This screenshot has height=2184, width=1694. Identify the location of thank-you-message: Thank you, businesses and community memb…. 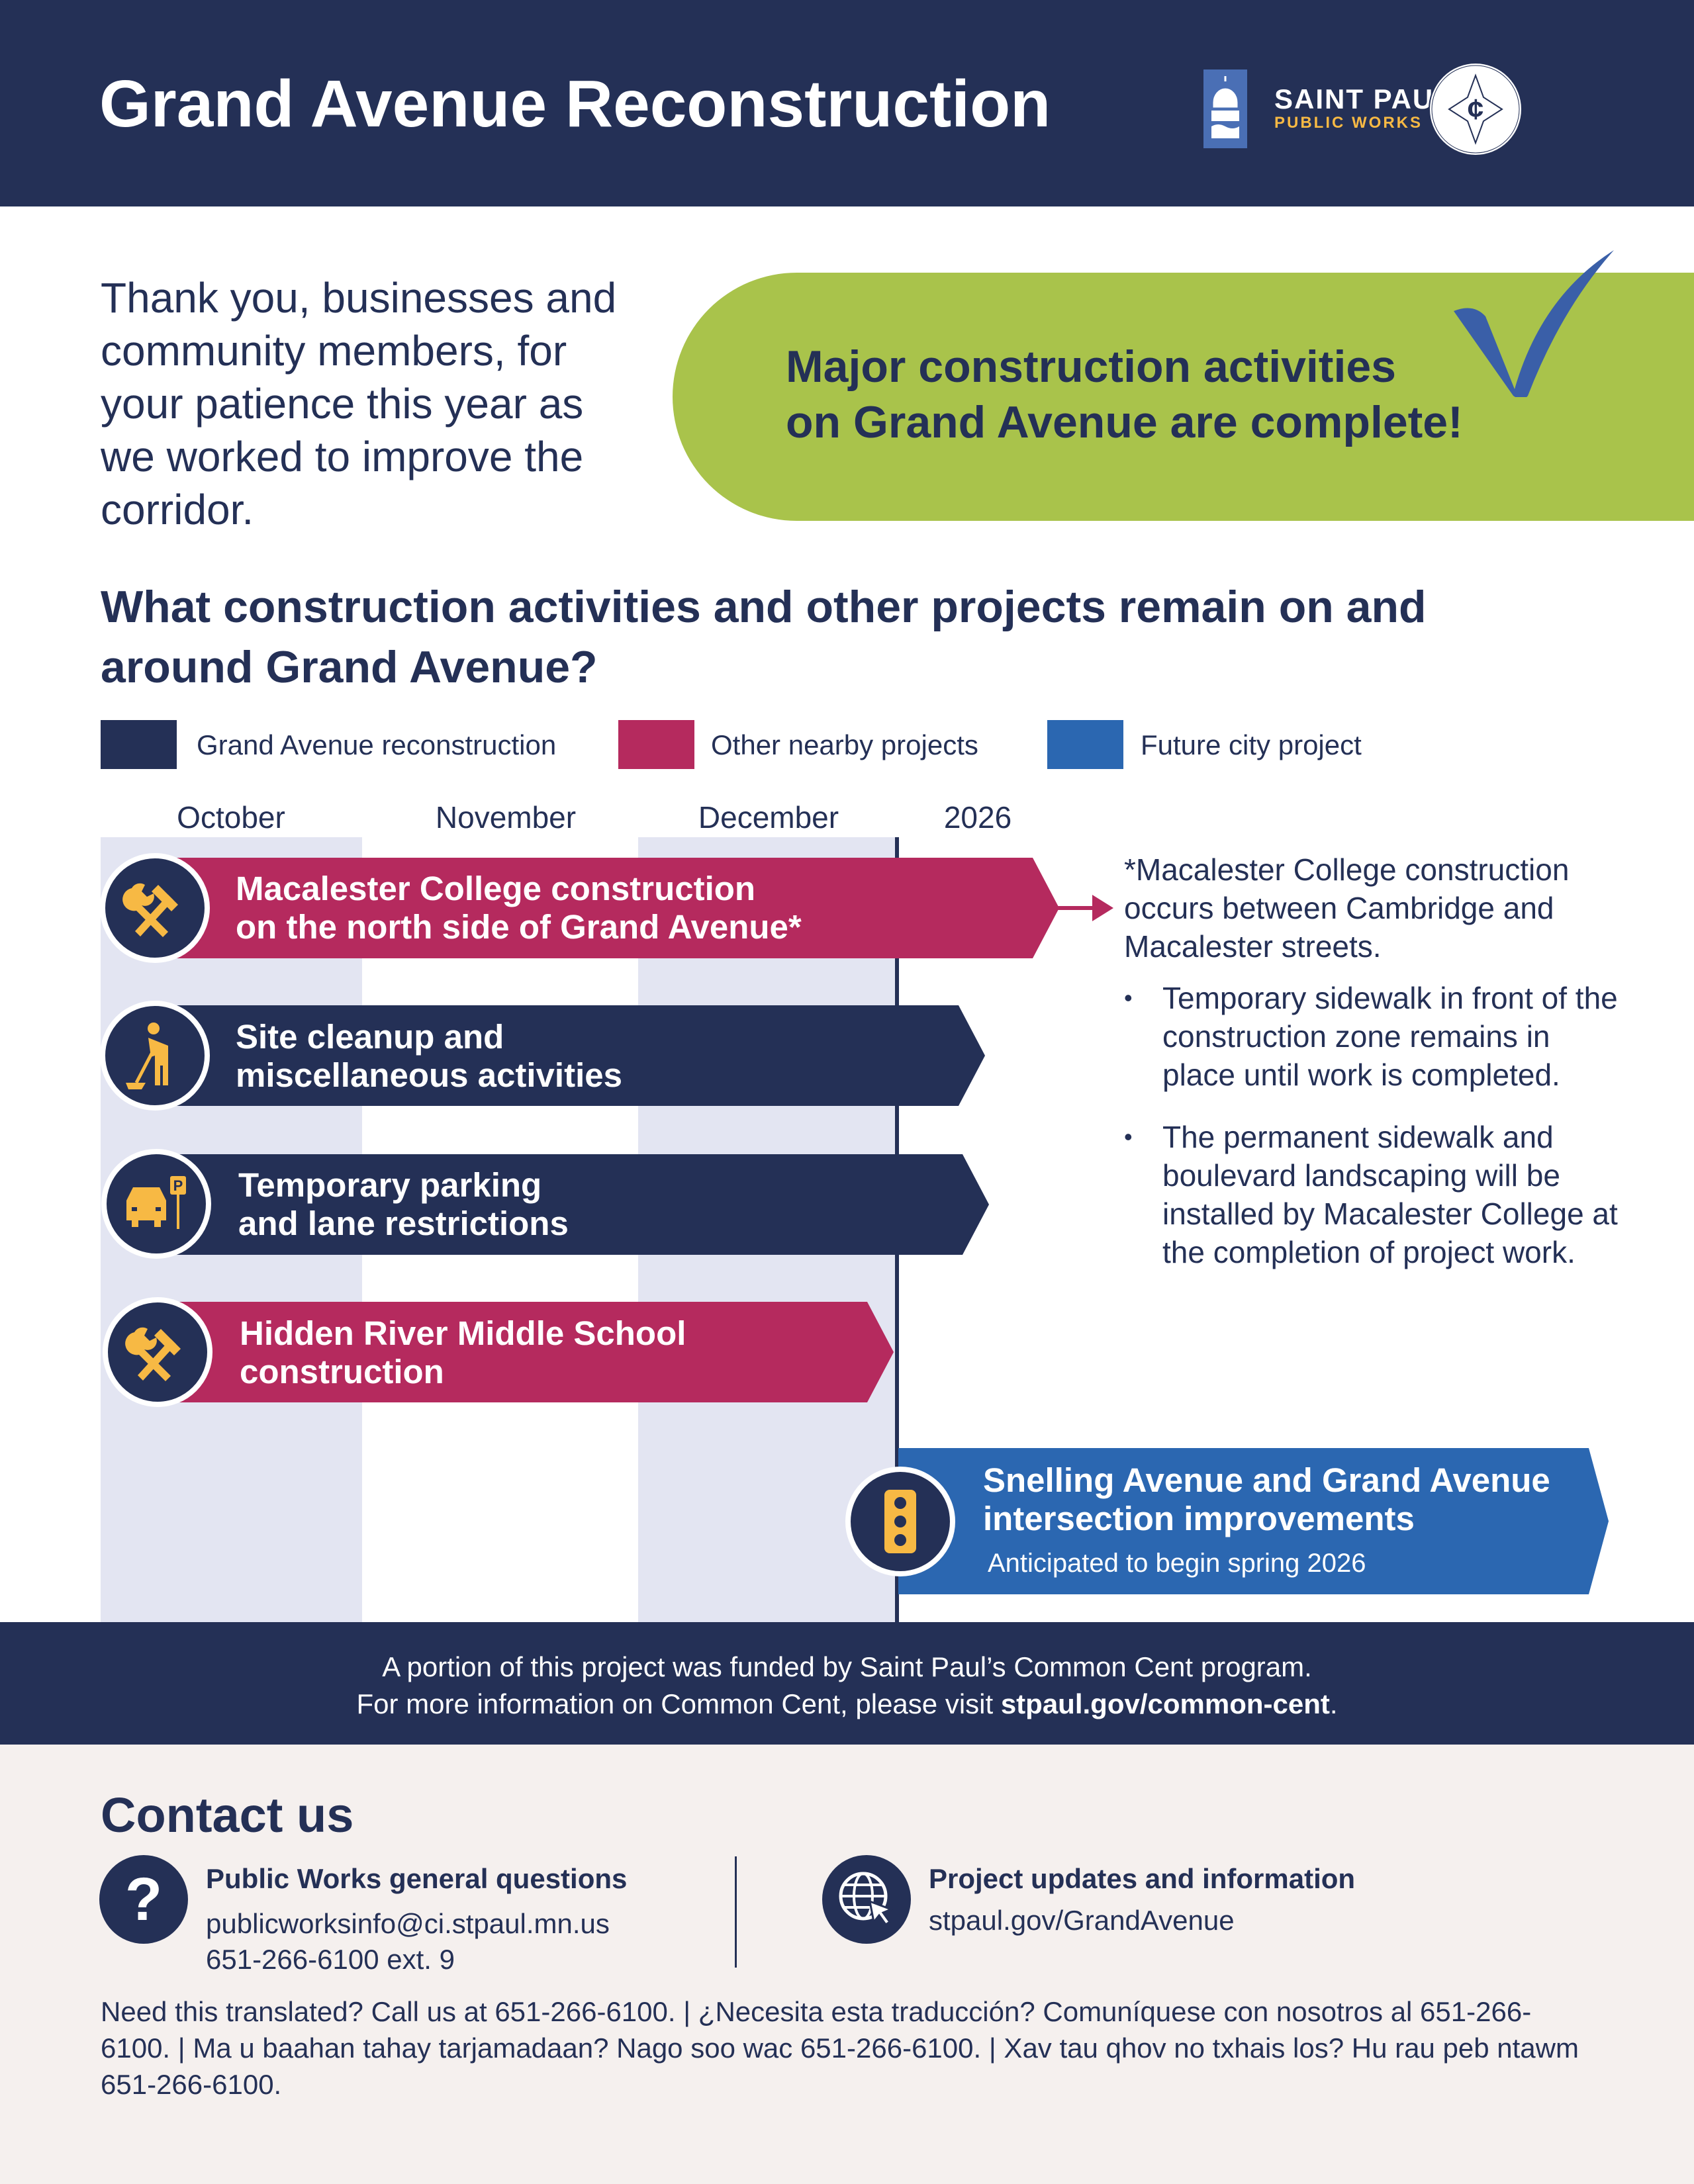
(359, 403).